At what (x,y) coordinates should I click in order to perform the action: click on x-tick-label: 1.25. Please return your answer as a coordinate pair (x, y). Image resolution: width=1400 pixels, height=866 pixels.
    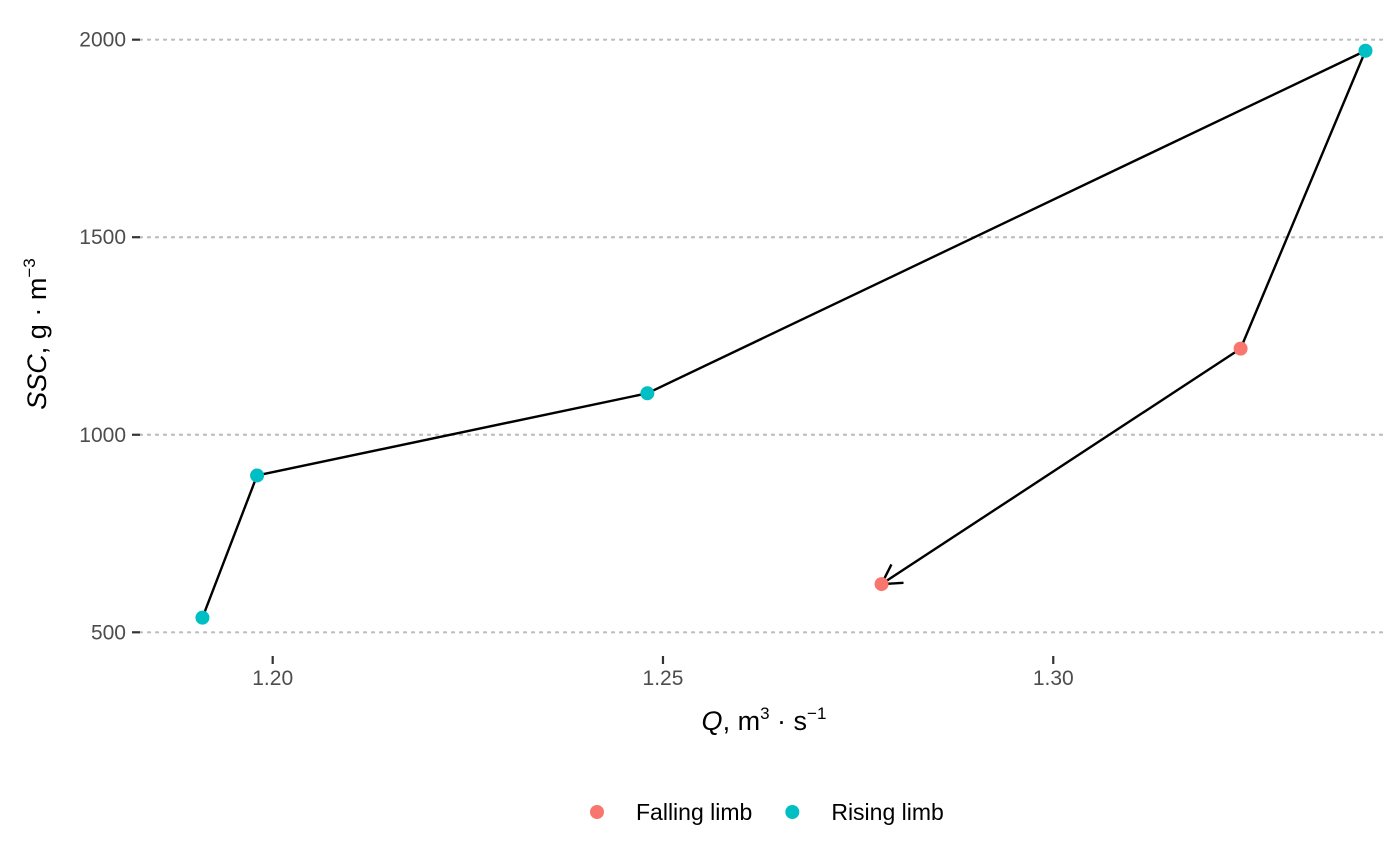
    Looking at the image, I should click on (663, 678).